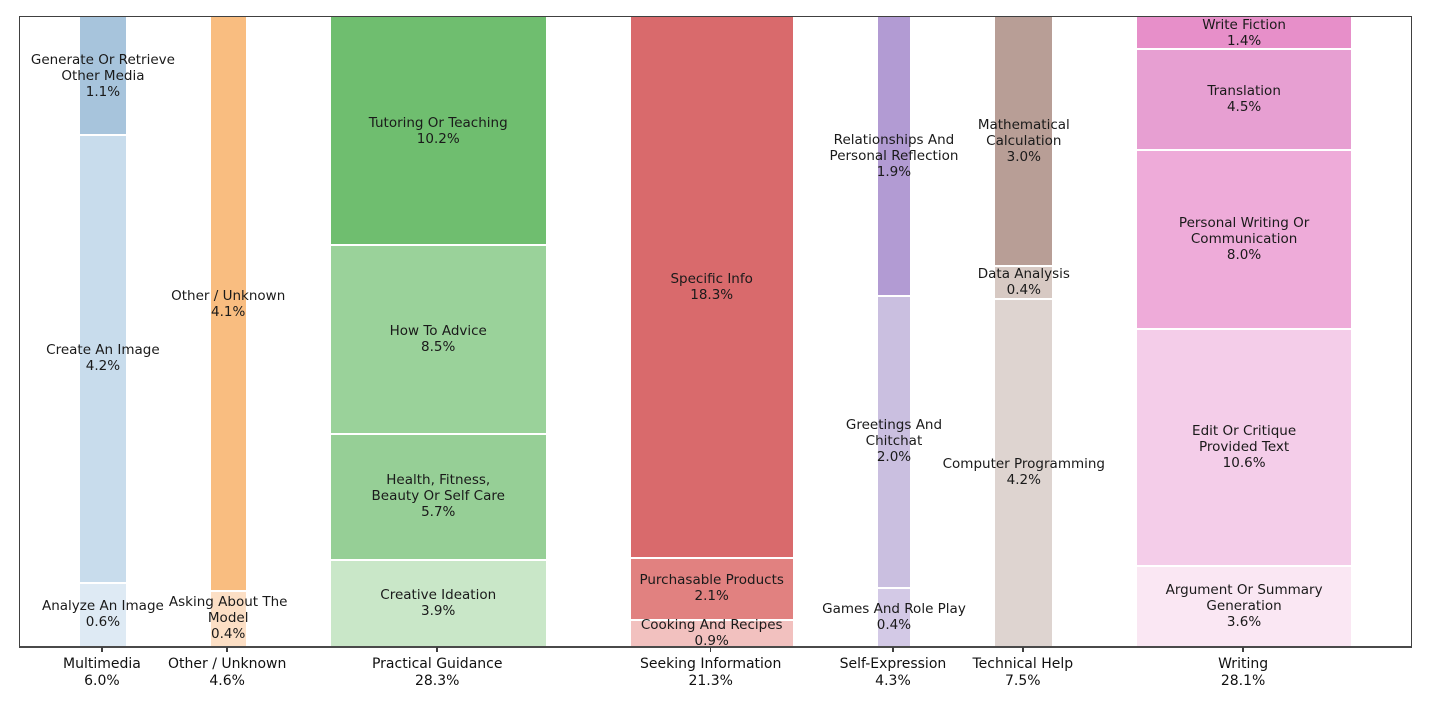 The image size is (1440, 714). What do you see at coordinates (103, 75) in the screenshot?
I see `segment-generate-or-retrieve-other-media` at bounding box center [103, 75].